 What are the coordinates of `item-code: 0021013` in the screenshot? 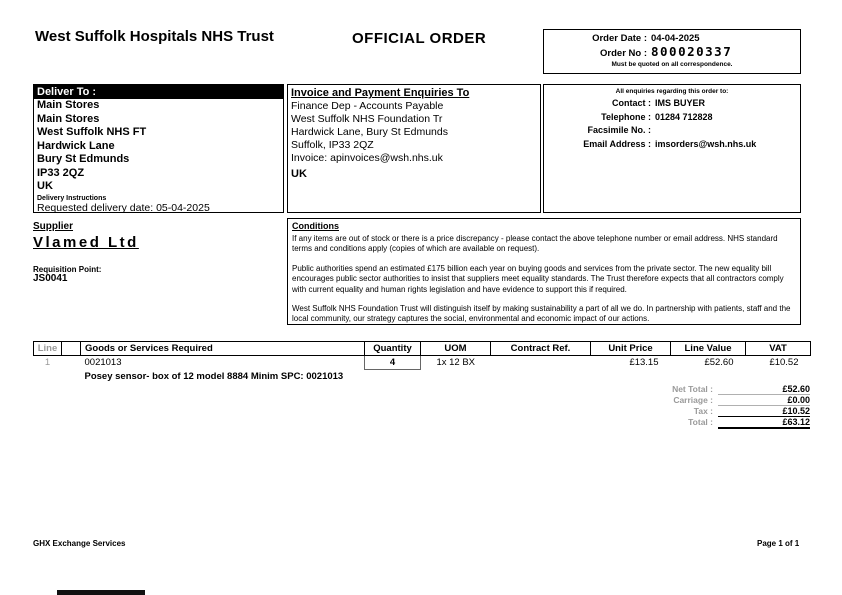 It's located at (103, 363).